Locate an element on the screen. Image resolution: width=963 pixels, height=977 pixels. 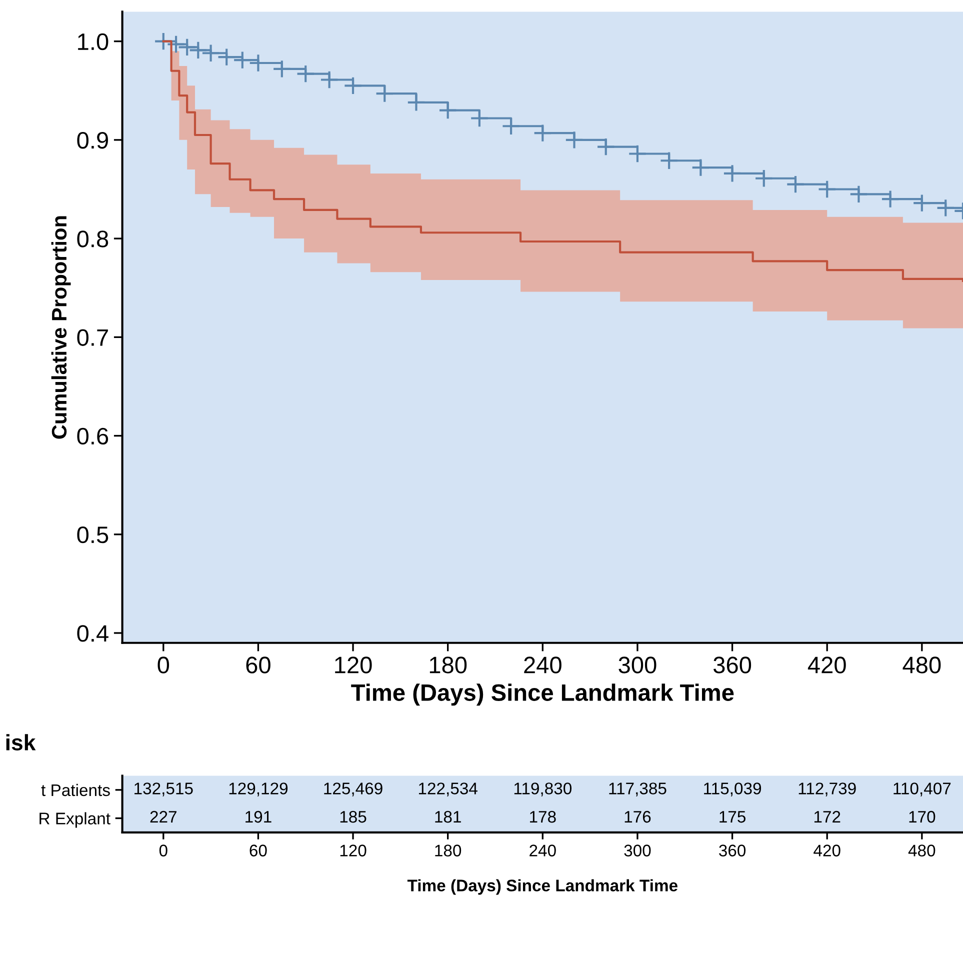
y-axis-title: Cumulative Proportion is located at coordinates (61, 327).